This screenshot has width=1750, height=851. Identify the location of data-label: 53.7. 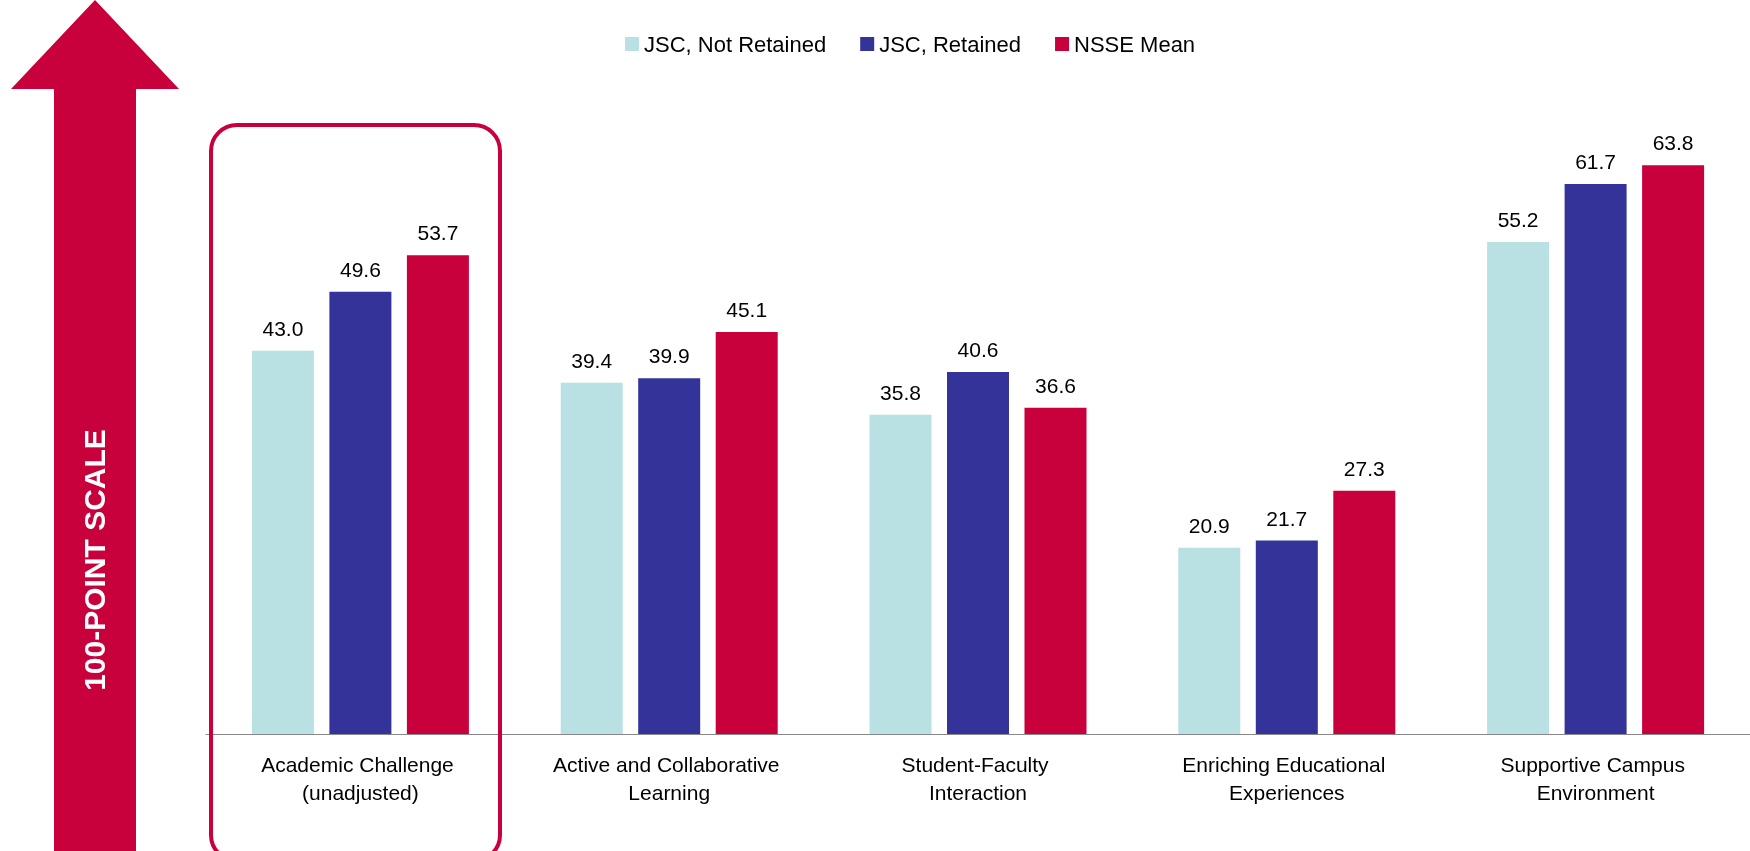
(438, 233).